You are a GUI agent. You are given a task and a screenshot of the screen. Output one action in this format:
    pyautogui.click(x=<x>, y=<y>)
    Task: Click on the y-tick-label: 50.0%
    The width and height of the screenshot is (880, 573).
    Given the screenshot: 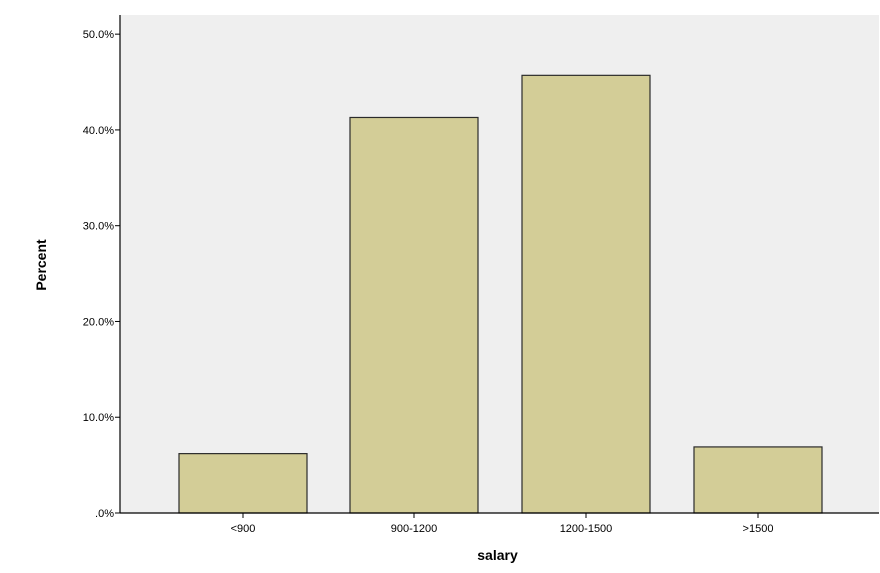 What is the action you would take?
    pyautogui.click(x=98, y=35)
    